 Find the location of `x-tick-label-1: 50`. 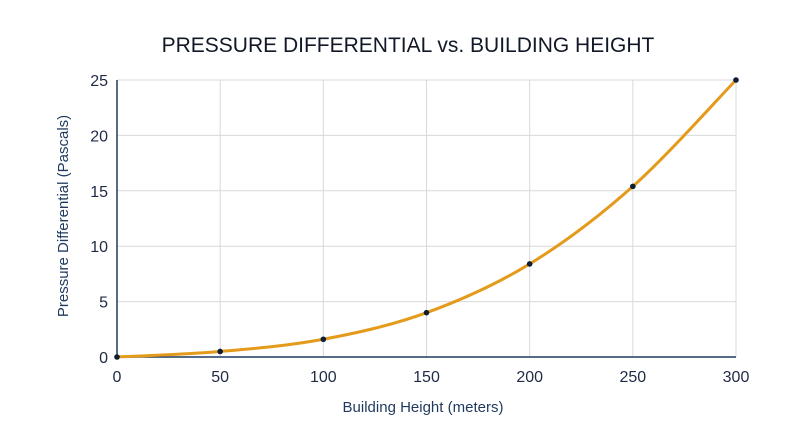

x-tick-label-1: 50 is located at coordinates (220, 377).